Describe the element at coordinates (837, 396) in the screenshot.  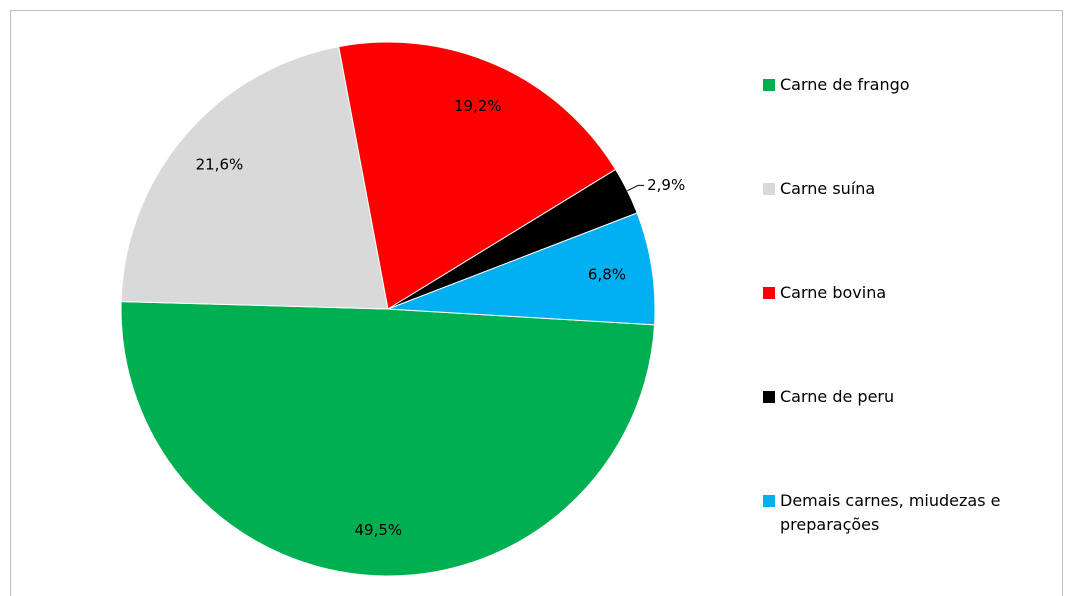
I see `legend-label: Carne de peru` at that location.